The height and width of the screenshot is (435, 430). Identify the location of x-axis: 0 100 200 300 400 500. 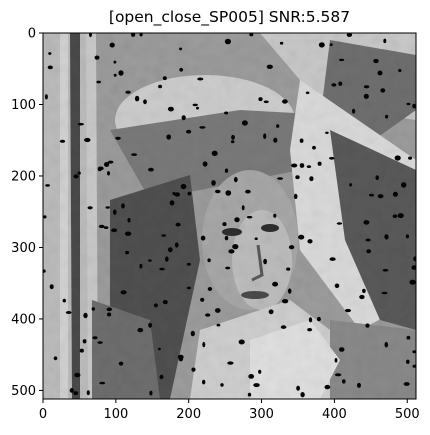
(229, 410).